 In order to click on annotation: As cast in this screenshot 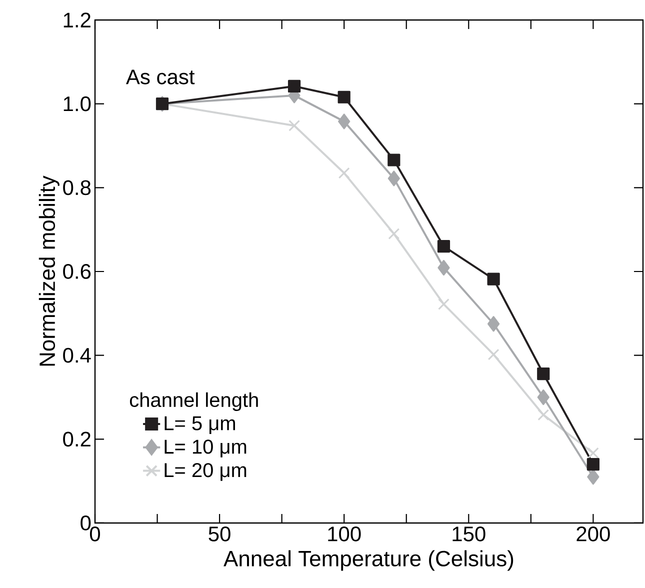, I will do `click(160, 77)`.